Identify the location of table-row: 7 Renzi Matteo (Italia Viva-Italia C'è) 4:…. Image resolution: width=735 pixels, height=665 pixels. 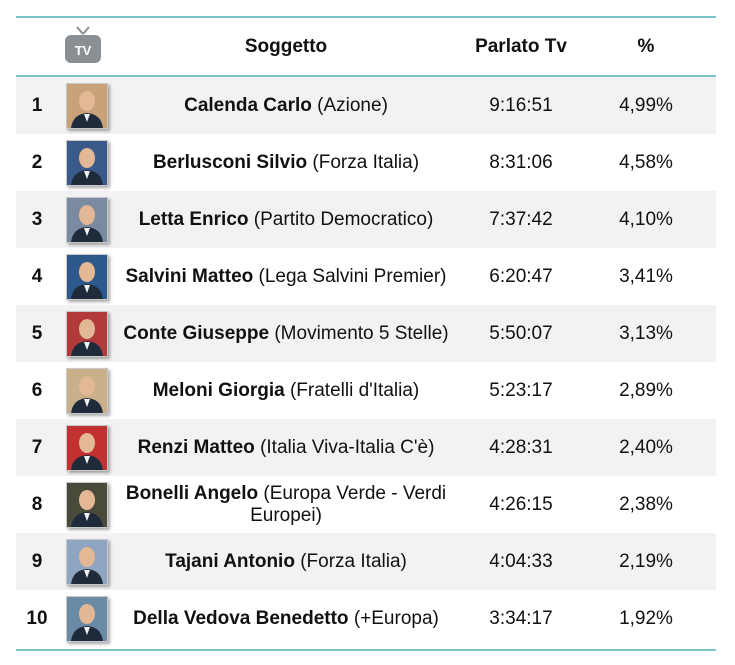
(366, 447).